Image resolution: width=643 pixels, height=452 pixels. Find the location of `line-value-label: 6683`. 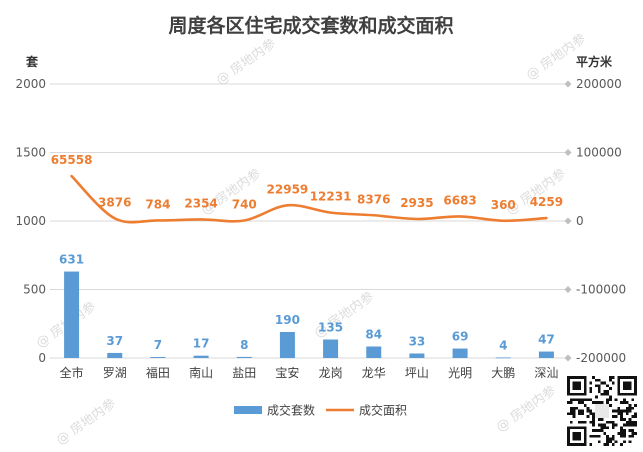

line-value-label: 6683 is located at coordinates (459, 200).